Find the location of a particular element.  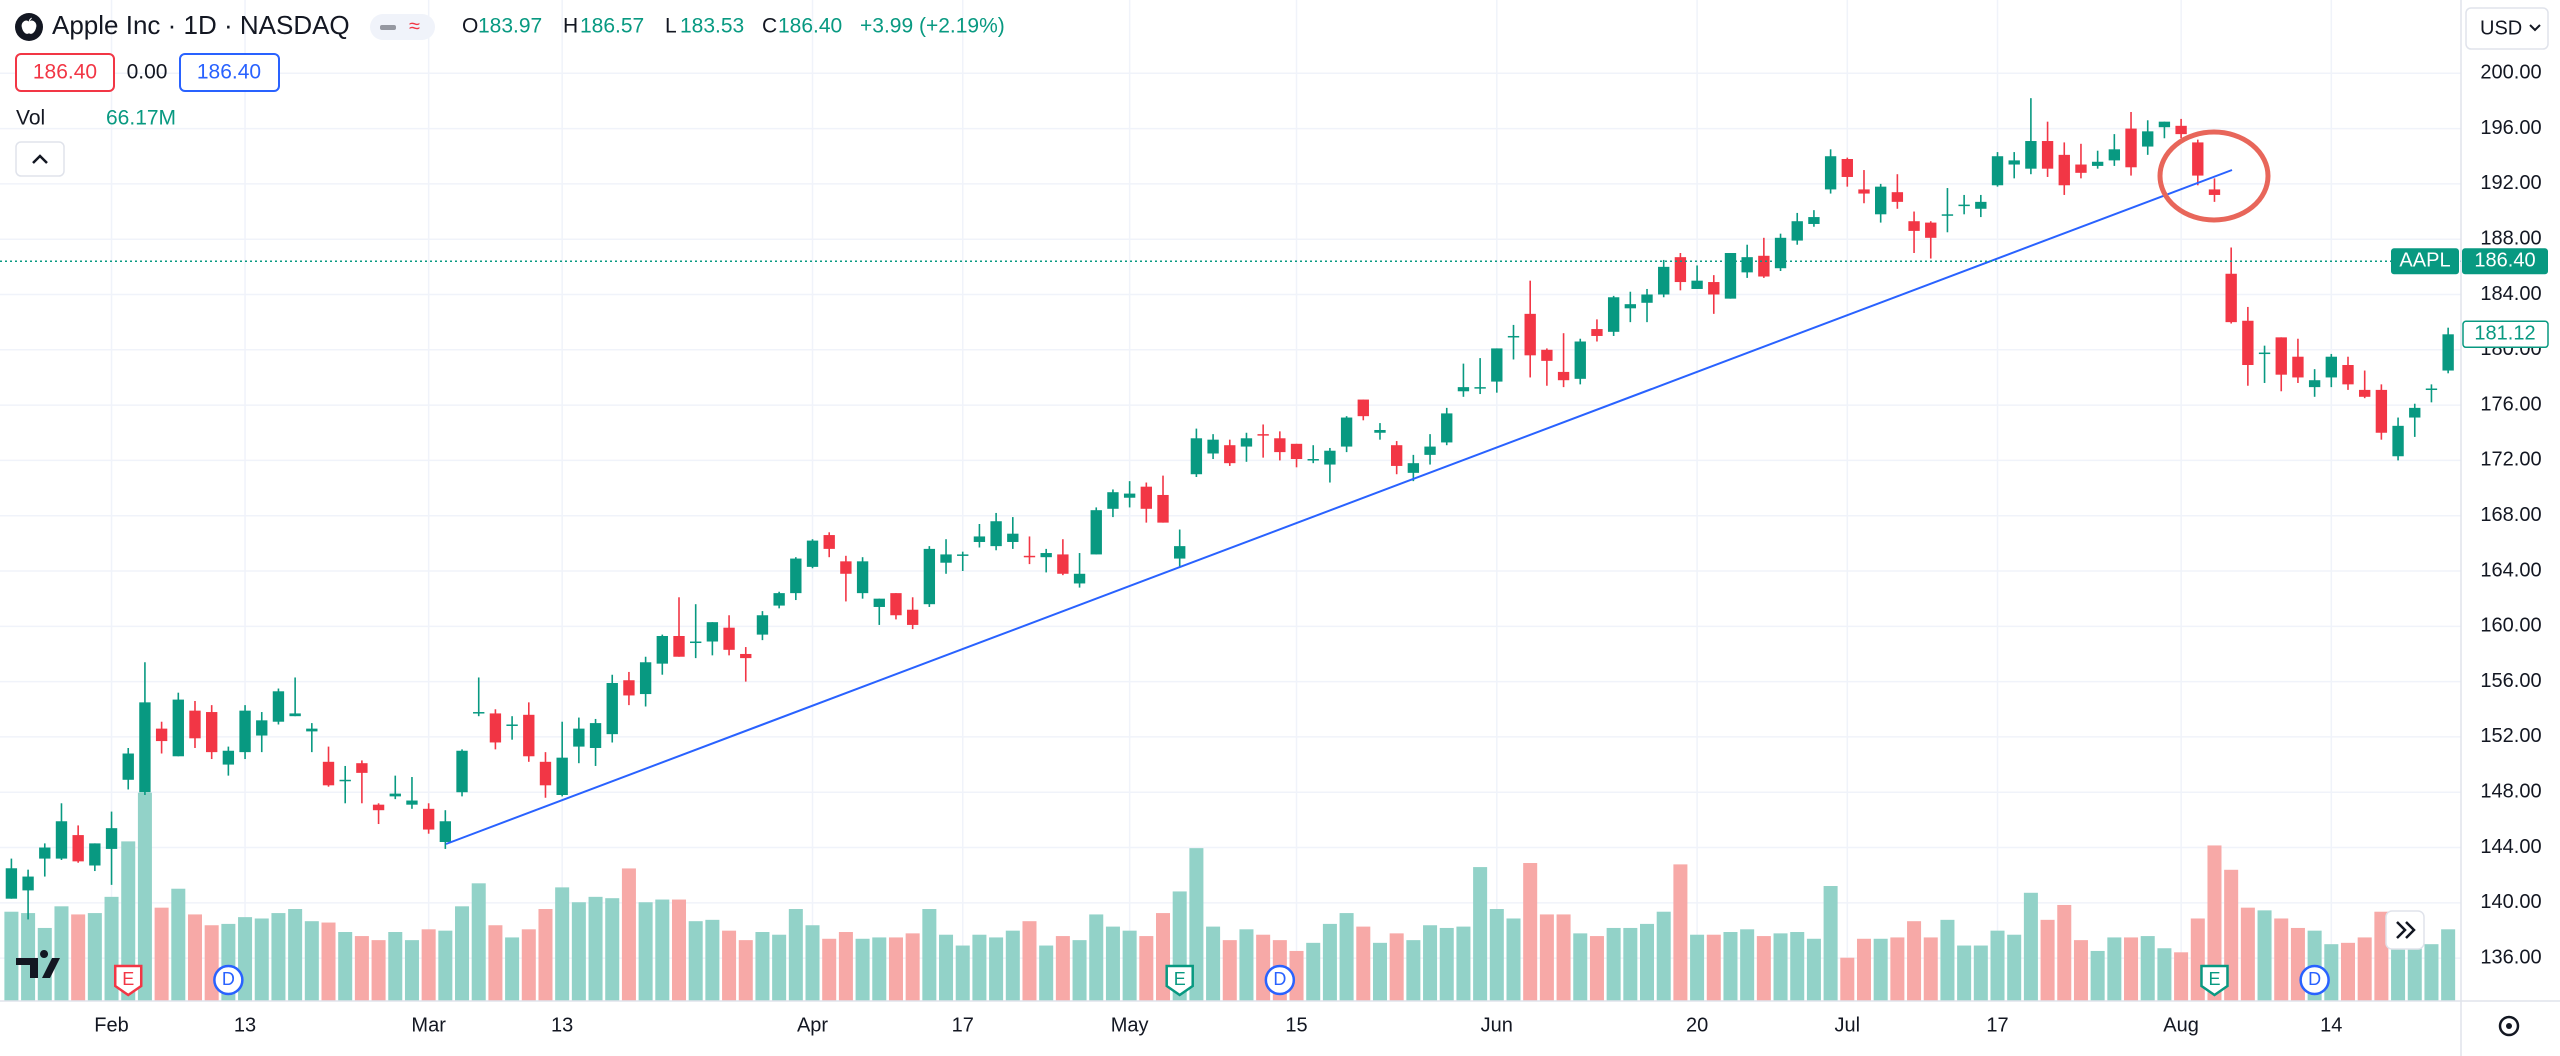

currency: USD is located at coordinates (2501, 28).